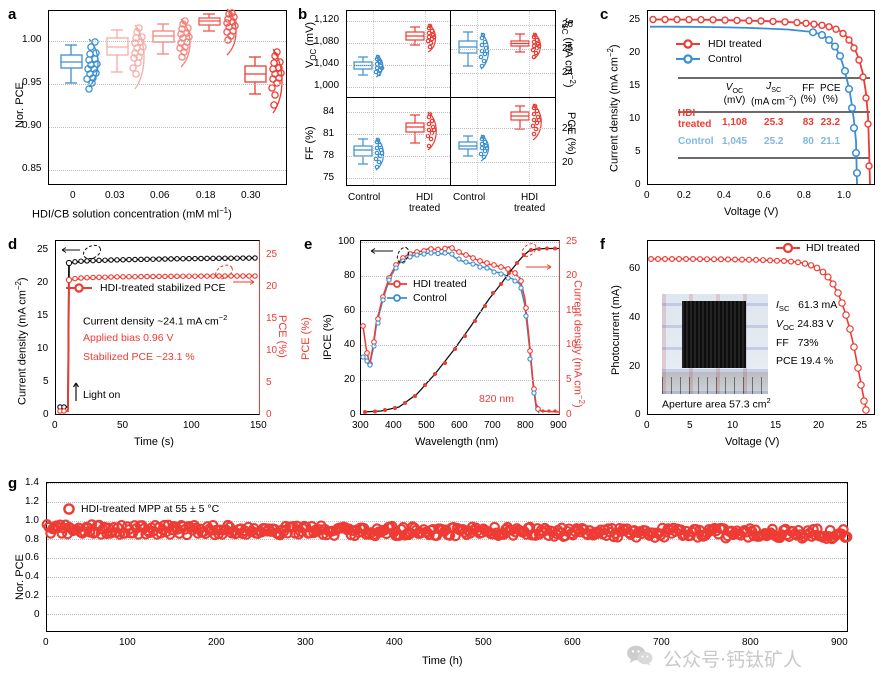 The image size is (886, 691). What do you see at coordinates (272, 254) in the screenshot?
I see `panel-d-ytick-right-25: 25` at bounding box center [272, 254].